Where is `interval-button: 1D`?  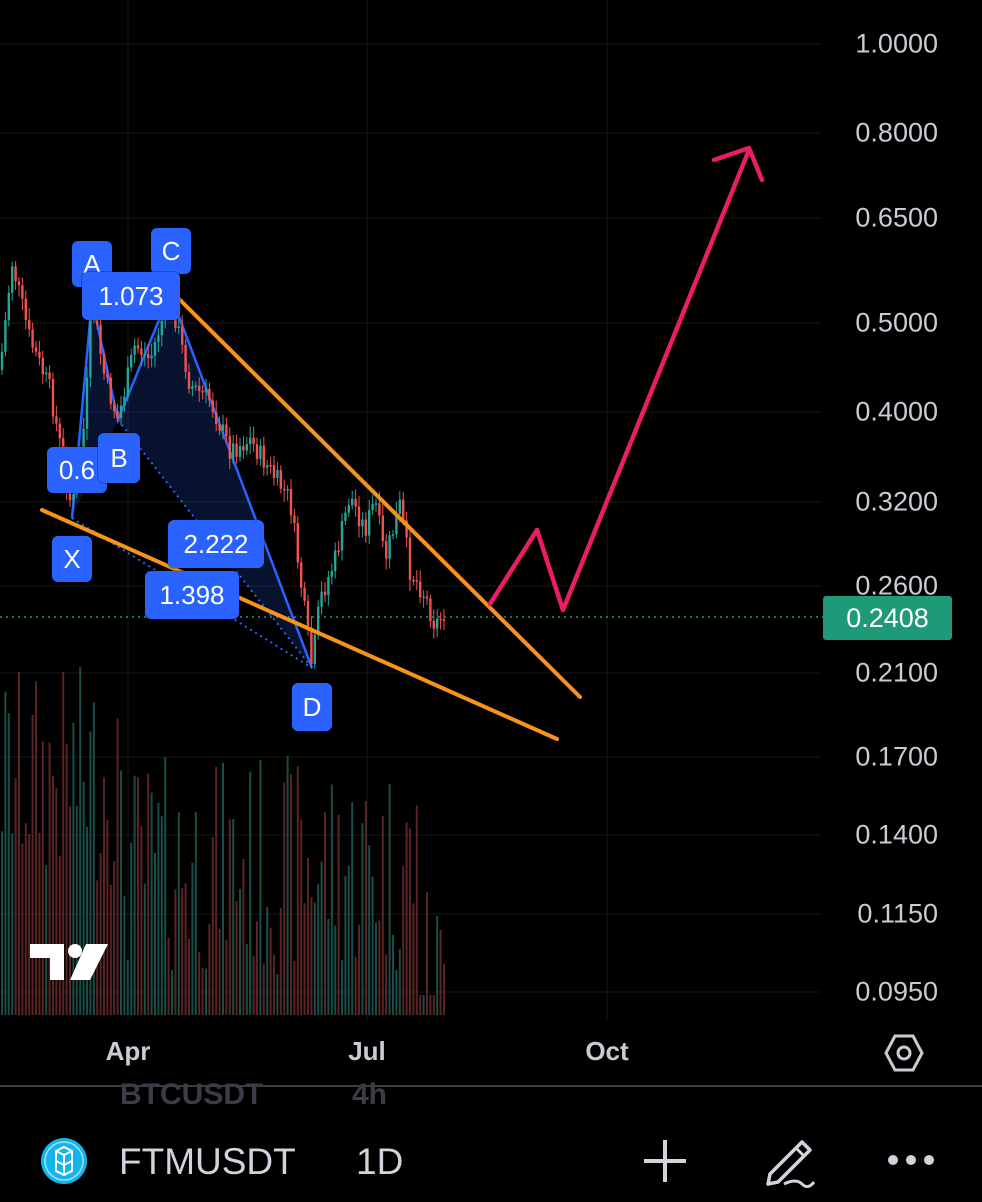
interval-button: 1D is located at coordinates (380, 1161).